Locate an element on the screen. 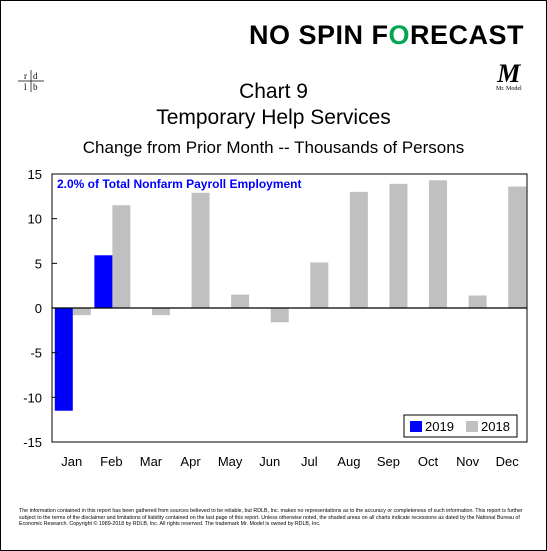  bar-2018-sep is located at coordinates (398, 245).